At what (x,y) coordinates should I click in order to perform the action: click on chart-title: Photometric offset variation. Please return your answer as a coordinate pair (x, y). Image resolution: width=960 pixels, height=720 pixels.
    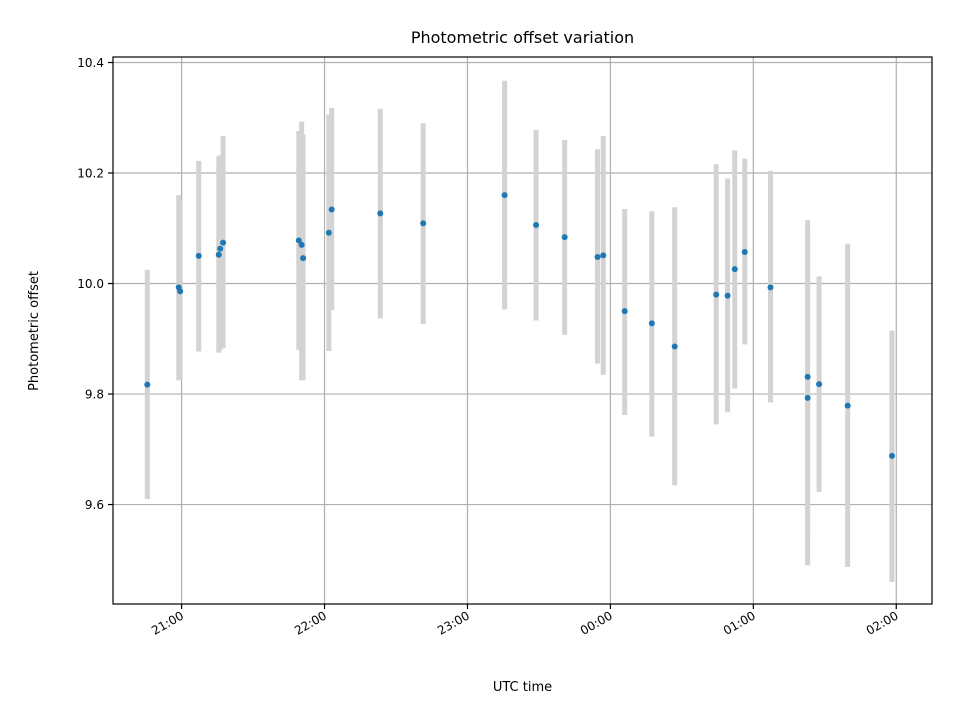
    Looking at the image, I should click on (522, 37).